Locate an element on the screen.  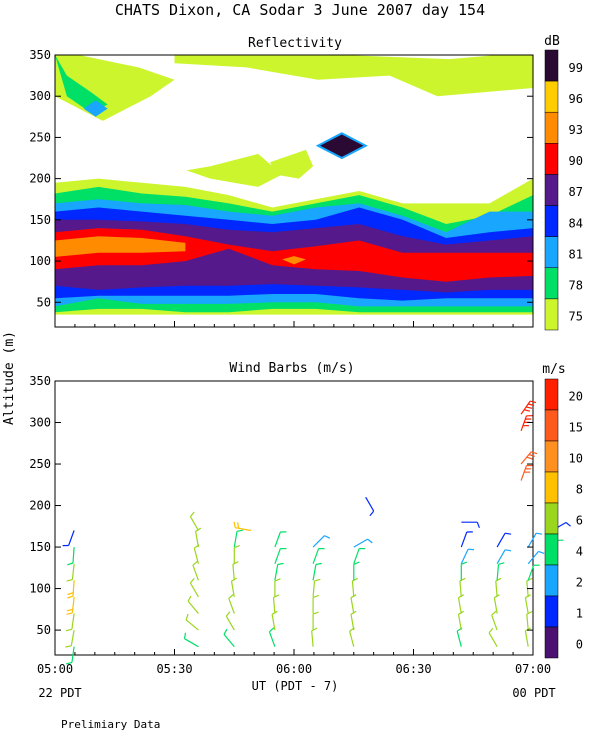
reflectivity-colorbar: 99 96 93 90 87 84 81 78 75 is located at coordinates (563, 190).